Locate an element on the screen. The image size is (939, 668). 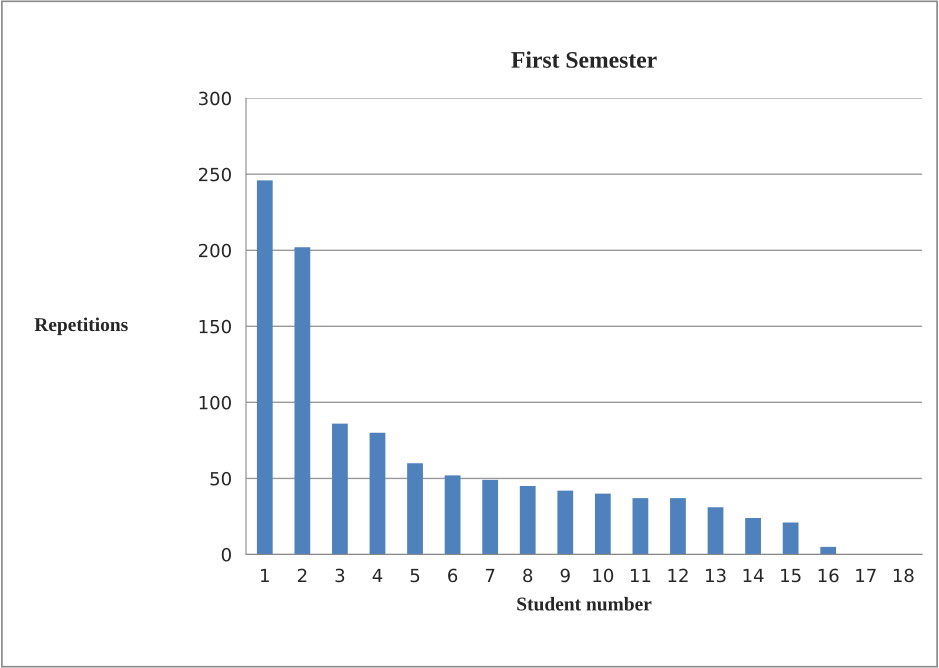
x-tick-label: 1 is located at coordinates (265, 575).